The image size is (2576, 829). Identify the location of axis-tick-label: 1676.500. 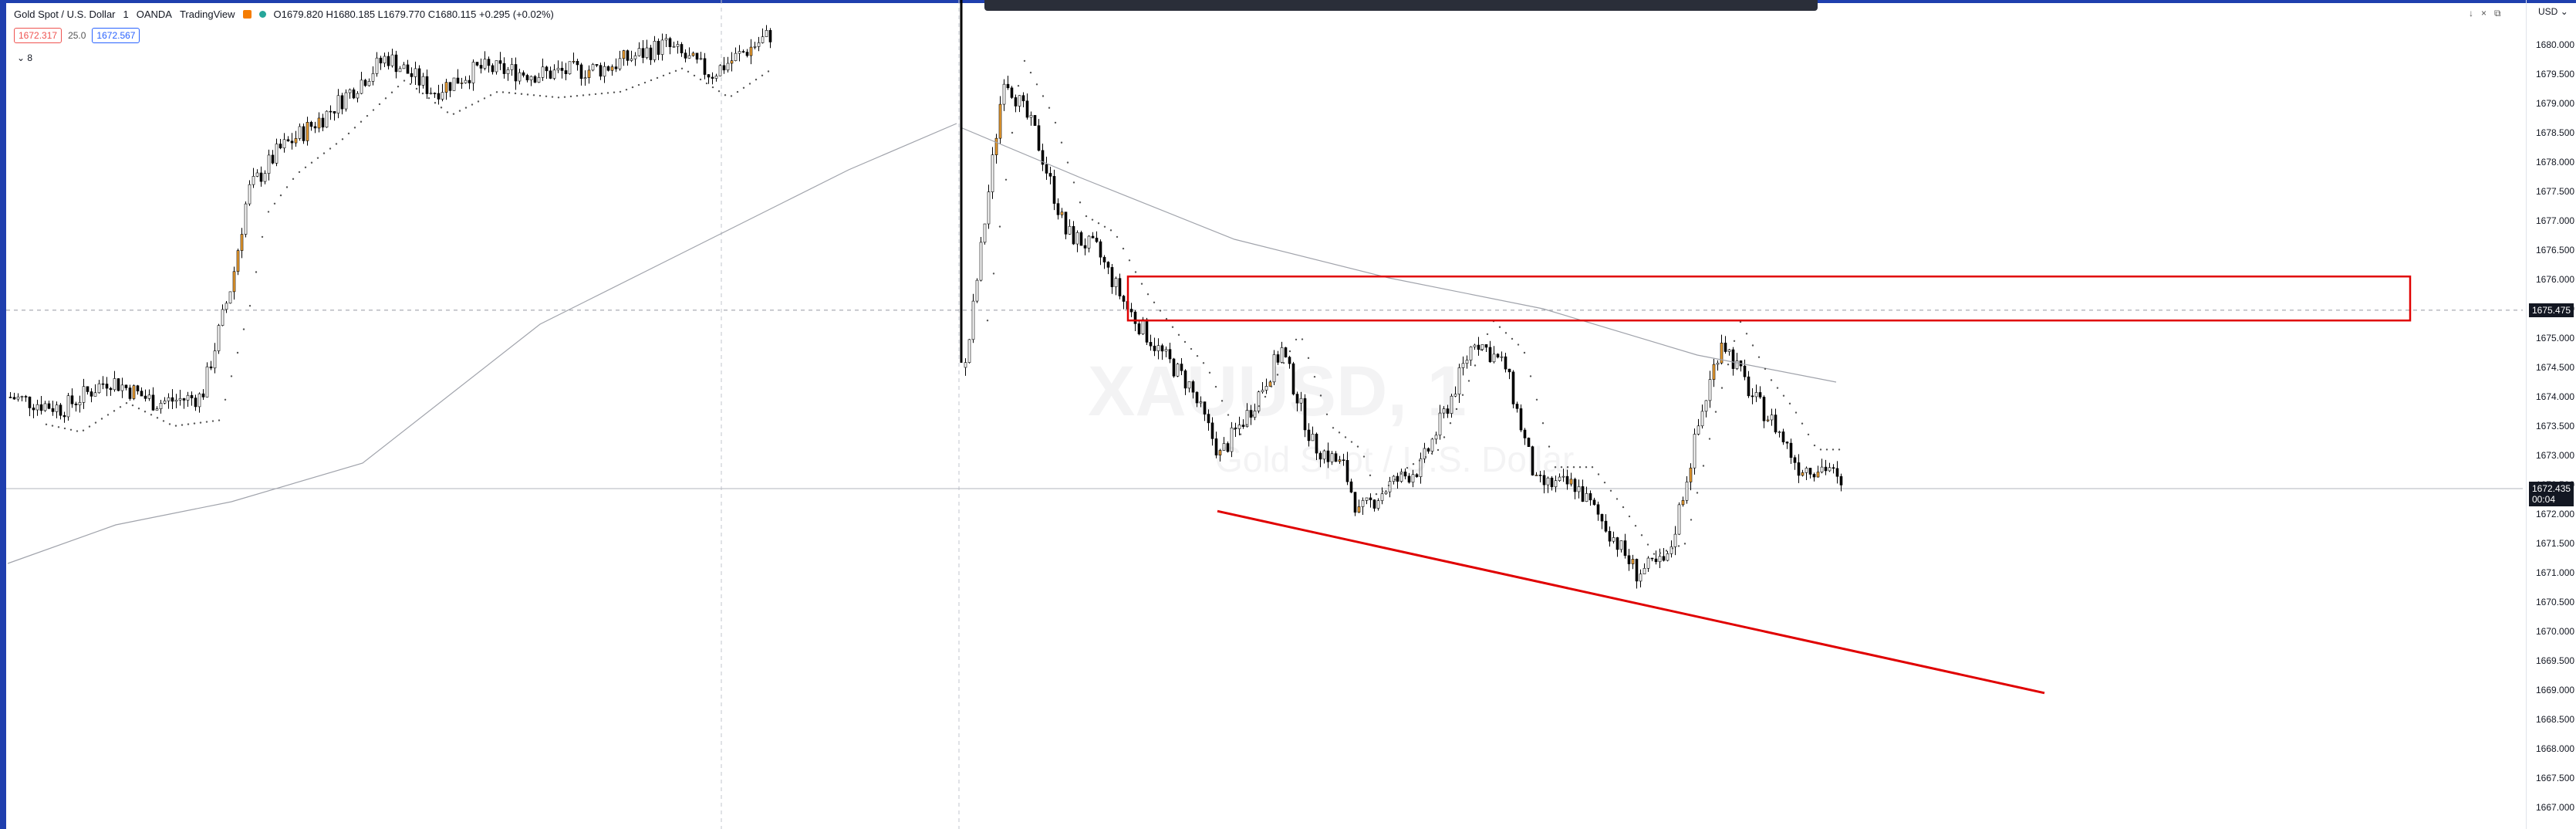
(2555, 250).